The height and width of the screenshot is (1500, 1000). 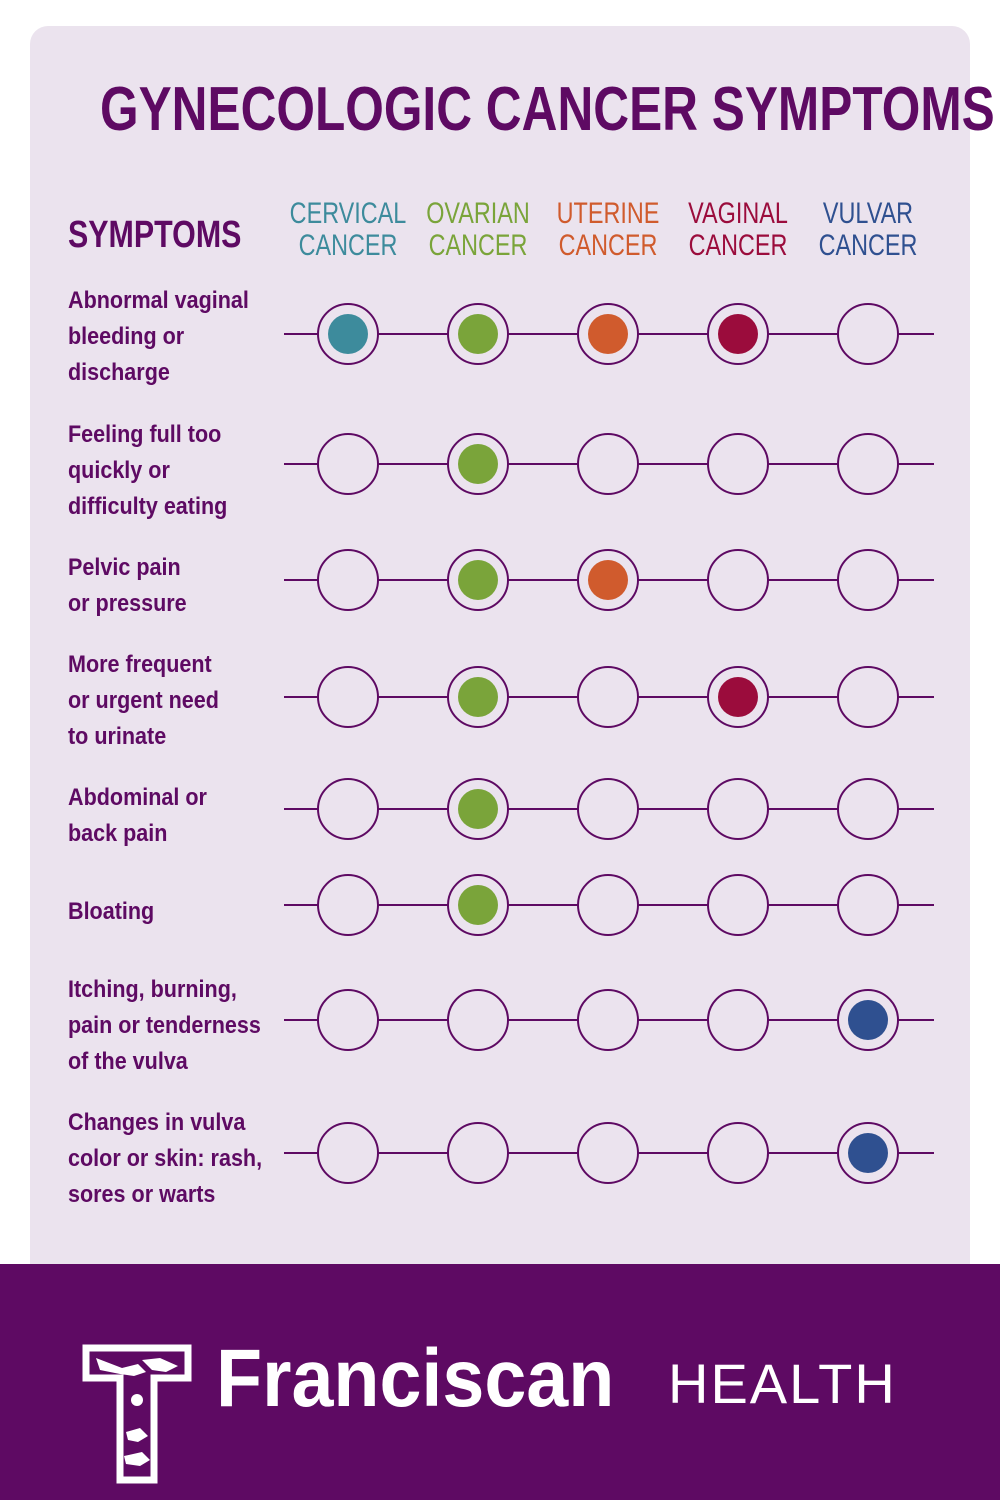 I want to click on symptom-label-abnormal-bleeding: Abnormal vaginal bleeding or discharge, so click(x=158, y=336).